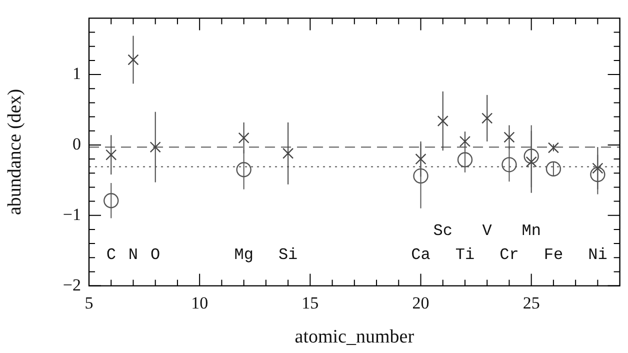  What do you see at coordinates (15, 152) in the screenshot?
I see `y-axis-title: abundance (dex)` at bounding box center [15, 152].